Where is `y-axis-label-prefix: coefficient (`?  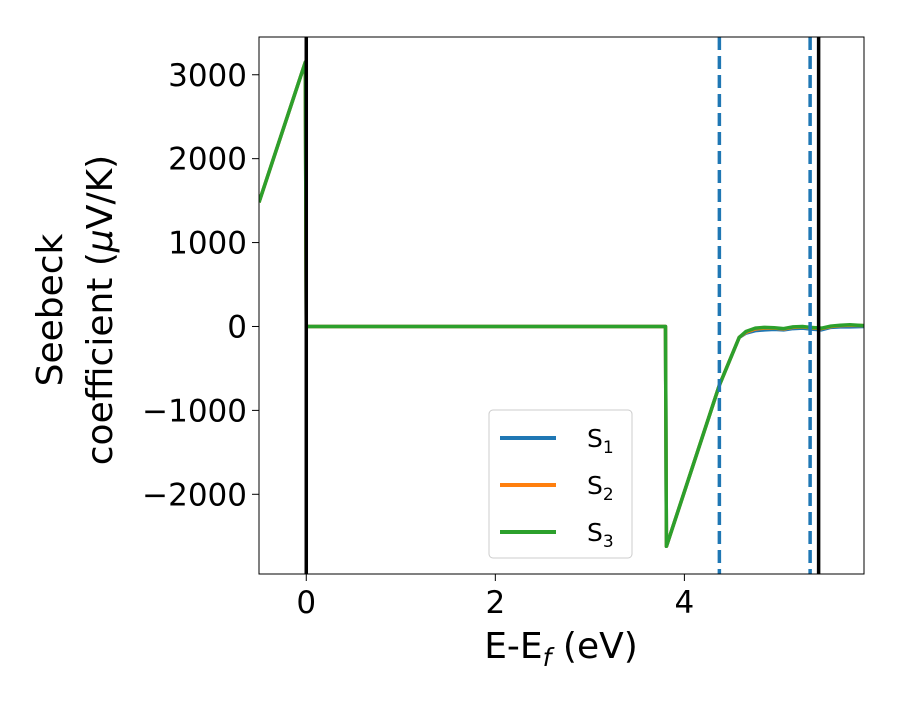
y-axis-label-prefix: coefficient ( is located at coordinates (100, 358).